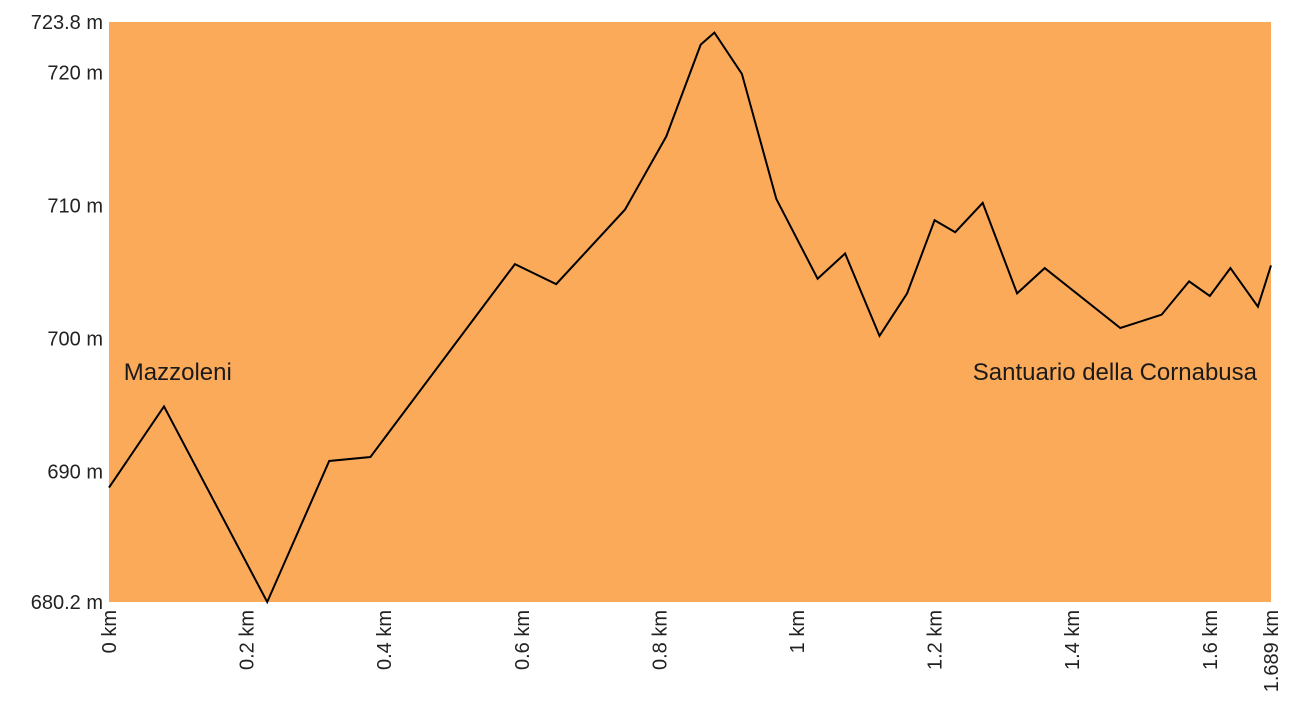 Image resolution: width=1298 pixels, height=718 pixels. Describe the element at coordinates (523, 640) in the screenshot. I see `x-tick-label: 0.6 km` at that location.